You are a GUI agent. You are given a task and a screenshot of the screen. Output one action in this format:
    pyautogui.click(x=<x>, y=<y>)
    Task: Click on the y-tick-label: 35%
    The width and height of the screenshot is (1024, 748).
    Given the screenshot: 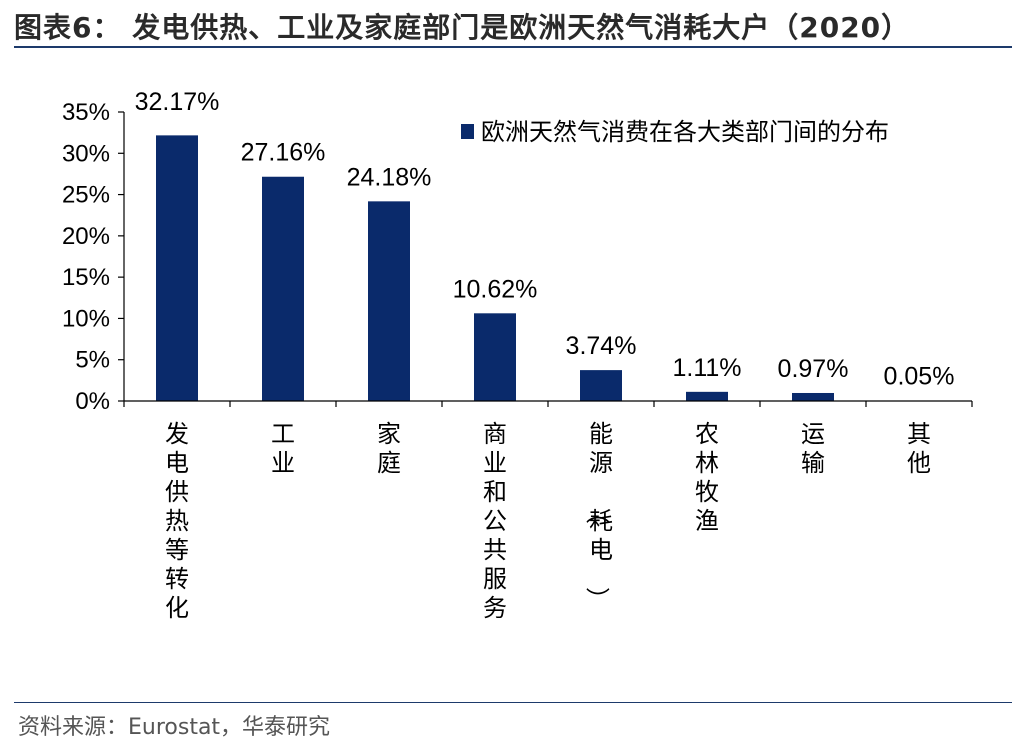 What is the action you would take?
    pyautogui.click(x=86, y=112)
    